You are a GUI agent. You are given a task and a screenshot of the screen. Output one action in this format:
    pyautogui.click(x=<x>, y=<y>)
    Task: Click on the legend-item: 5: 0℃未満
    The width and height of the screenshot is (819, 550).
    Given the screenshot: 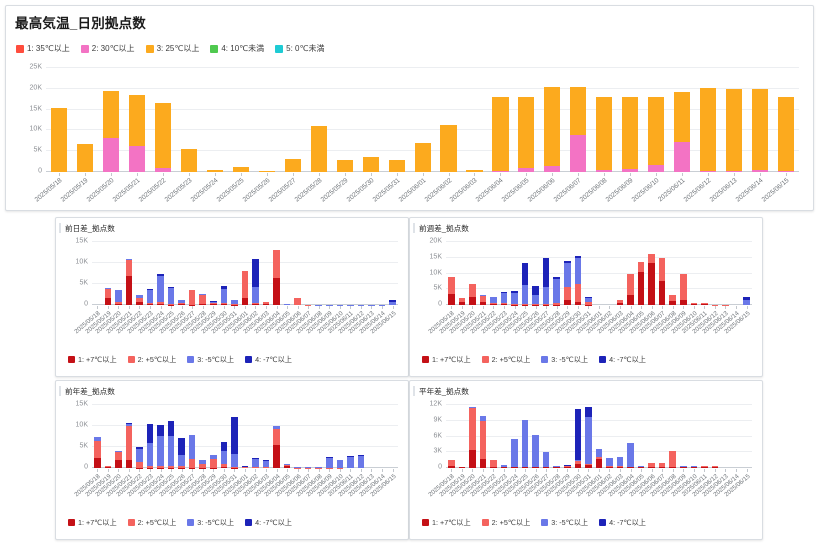 What is the action you would take?
    pyautogui.click(x=299, y=48)
    